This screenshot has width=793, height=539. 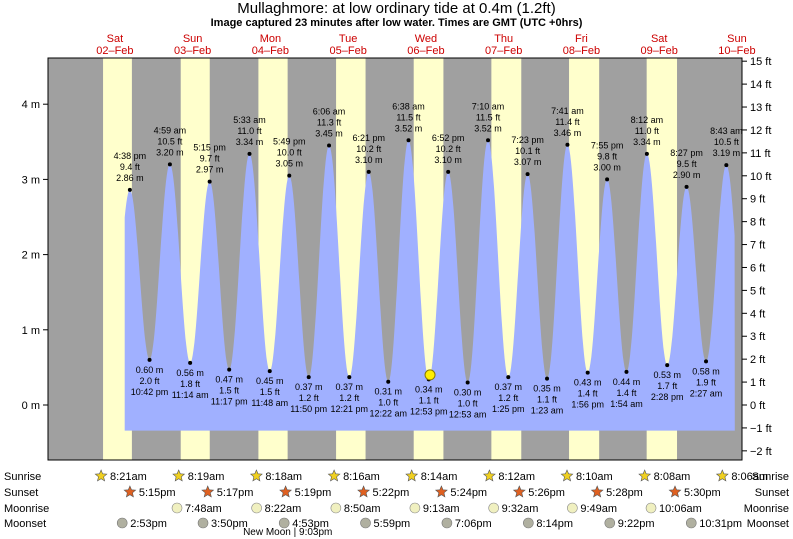 I want to click on low-tide-time-label: 10:42 pm, so click(x=150, y=392).